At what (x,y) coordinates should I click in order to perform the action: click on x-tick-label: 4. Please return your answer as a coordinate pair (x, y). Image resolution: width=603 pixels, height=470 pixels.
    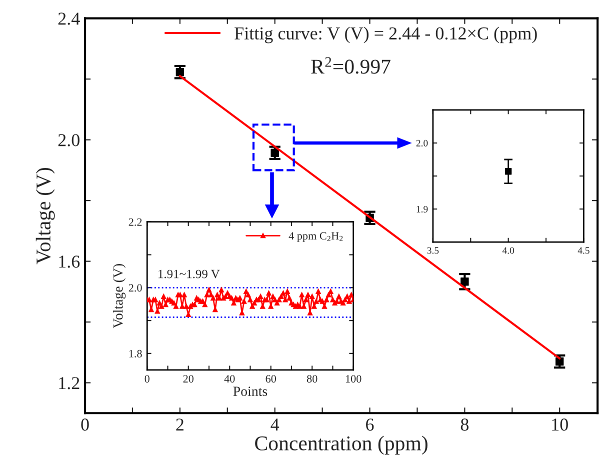
    Looking at the image, I should click on (275, 424).